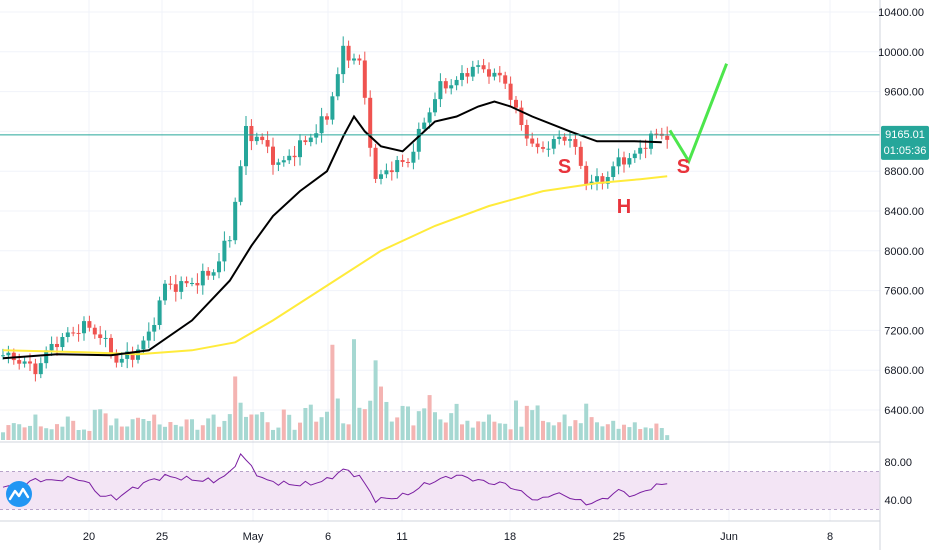  I want to click on price-tick-label: 10400.00, so click(901, 13).